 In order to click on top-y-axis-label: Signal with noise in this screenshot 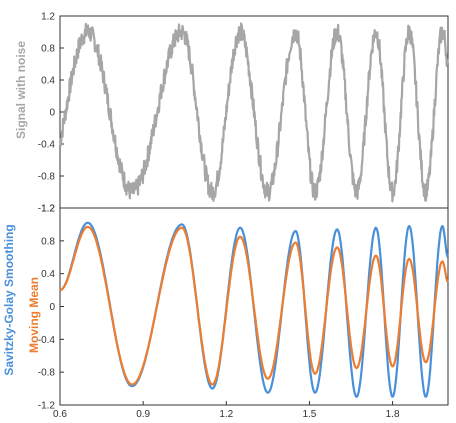, I will do `click(21, 90)`.